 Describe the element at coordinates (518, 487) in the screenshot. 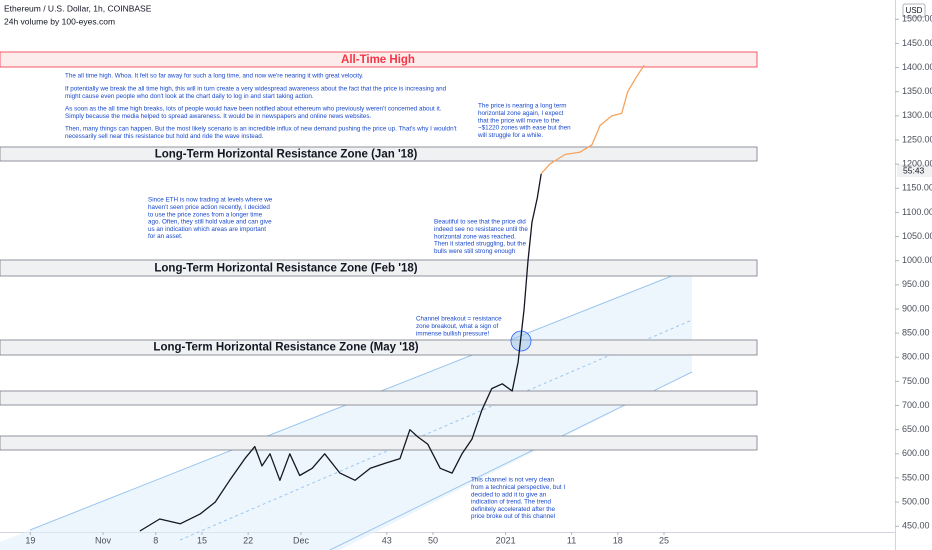

I see `annotation: from a technical perspective, but I` at that location.